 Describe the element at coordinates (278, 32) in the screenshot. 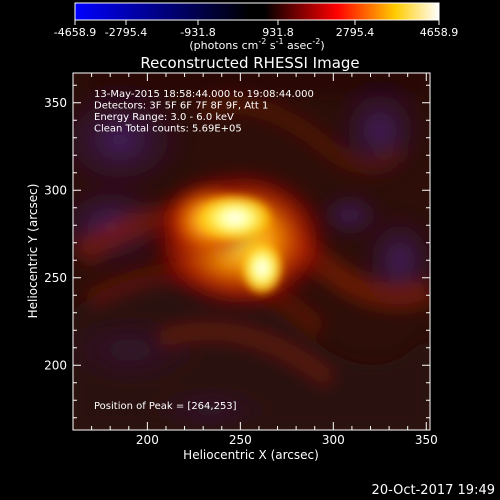

I see `colorbar-tick-label: 931.8` at that location.